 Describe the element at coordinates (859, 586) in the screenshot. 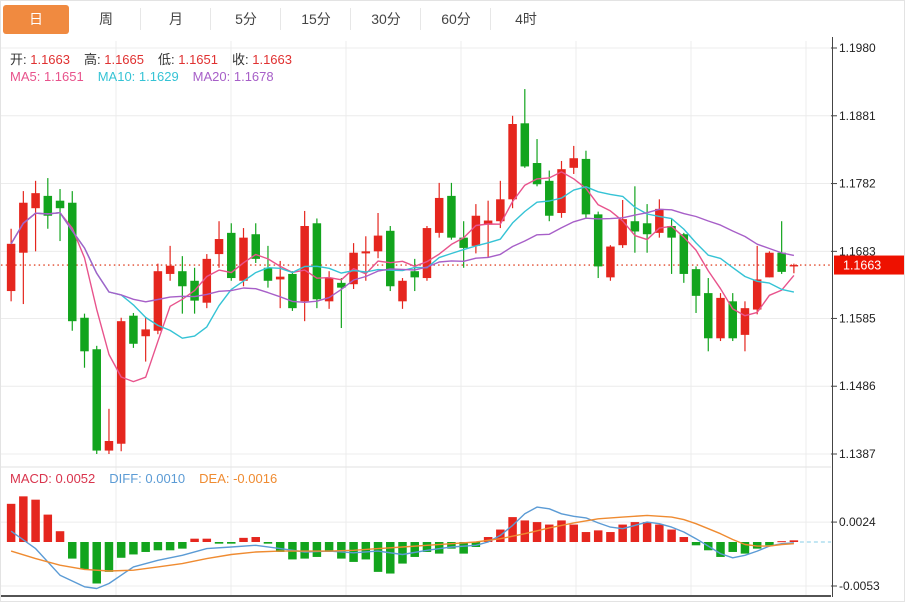

I see `macd-axis-label: -0.0053` at that location.